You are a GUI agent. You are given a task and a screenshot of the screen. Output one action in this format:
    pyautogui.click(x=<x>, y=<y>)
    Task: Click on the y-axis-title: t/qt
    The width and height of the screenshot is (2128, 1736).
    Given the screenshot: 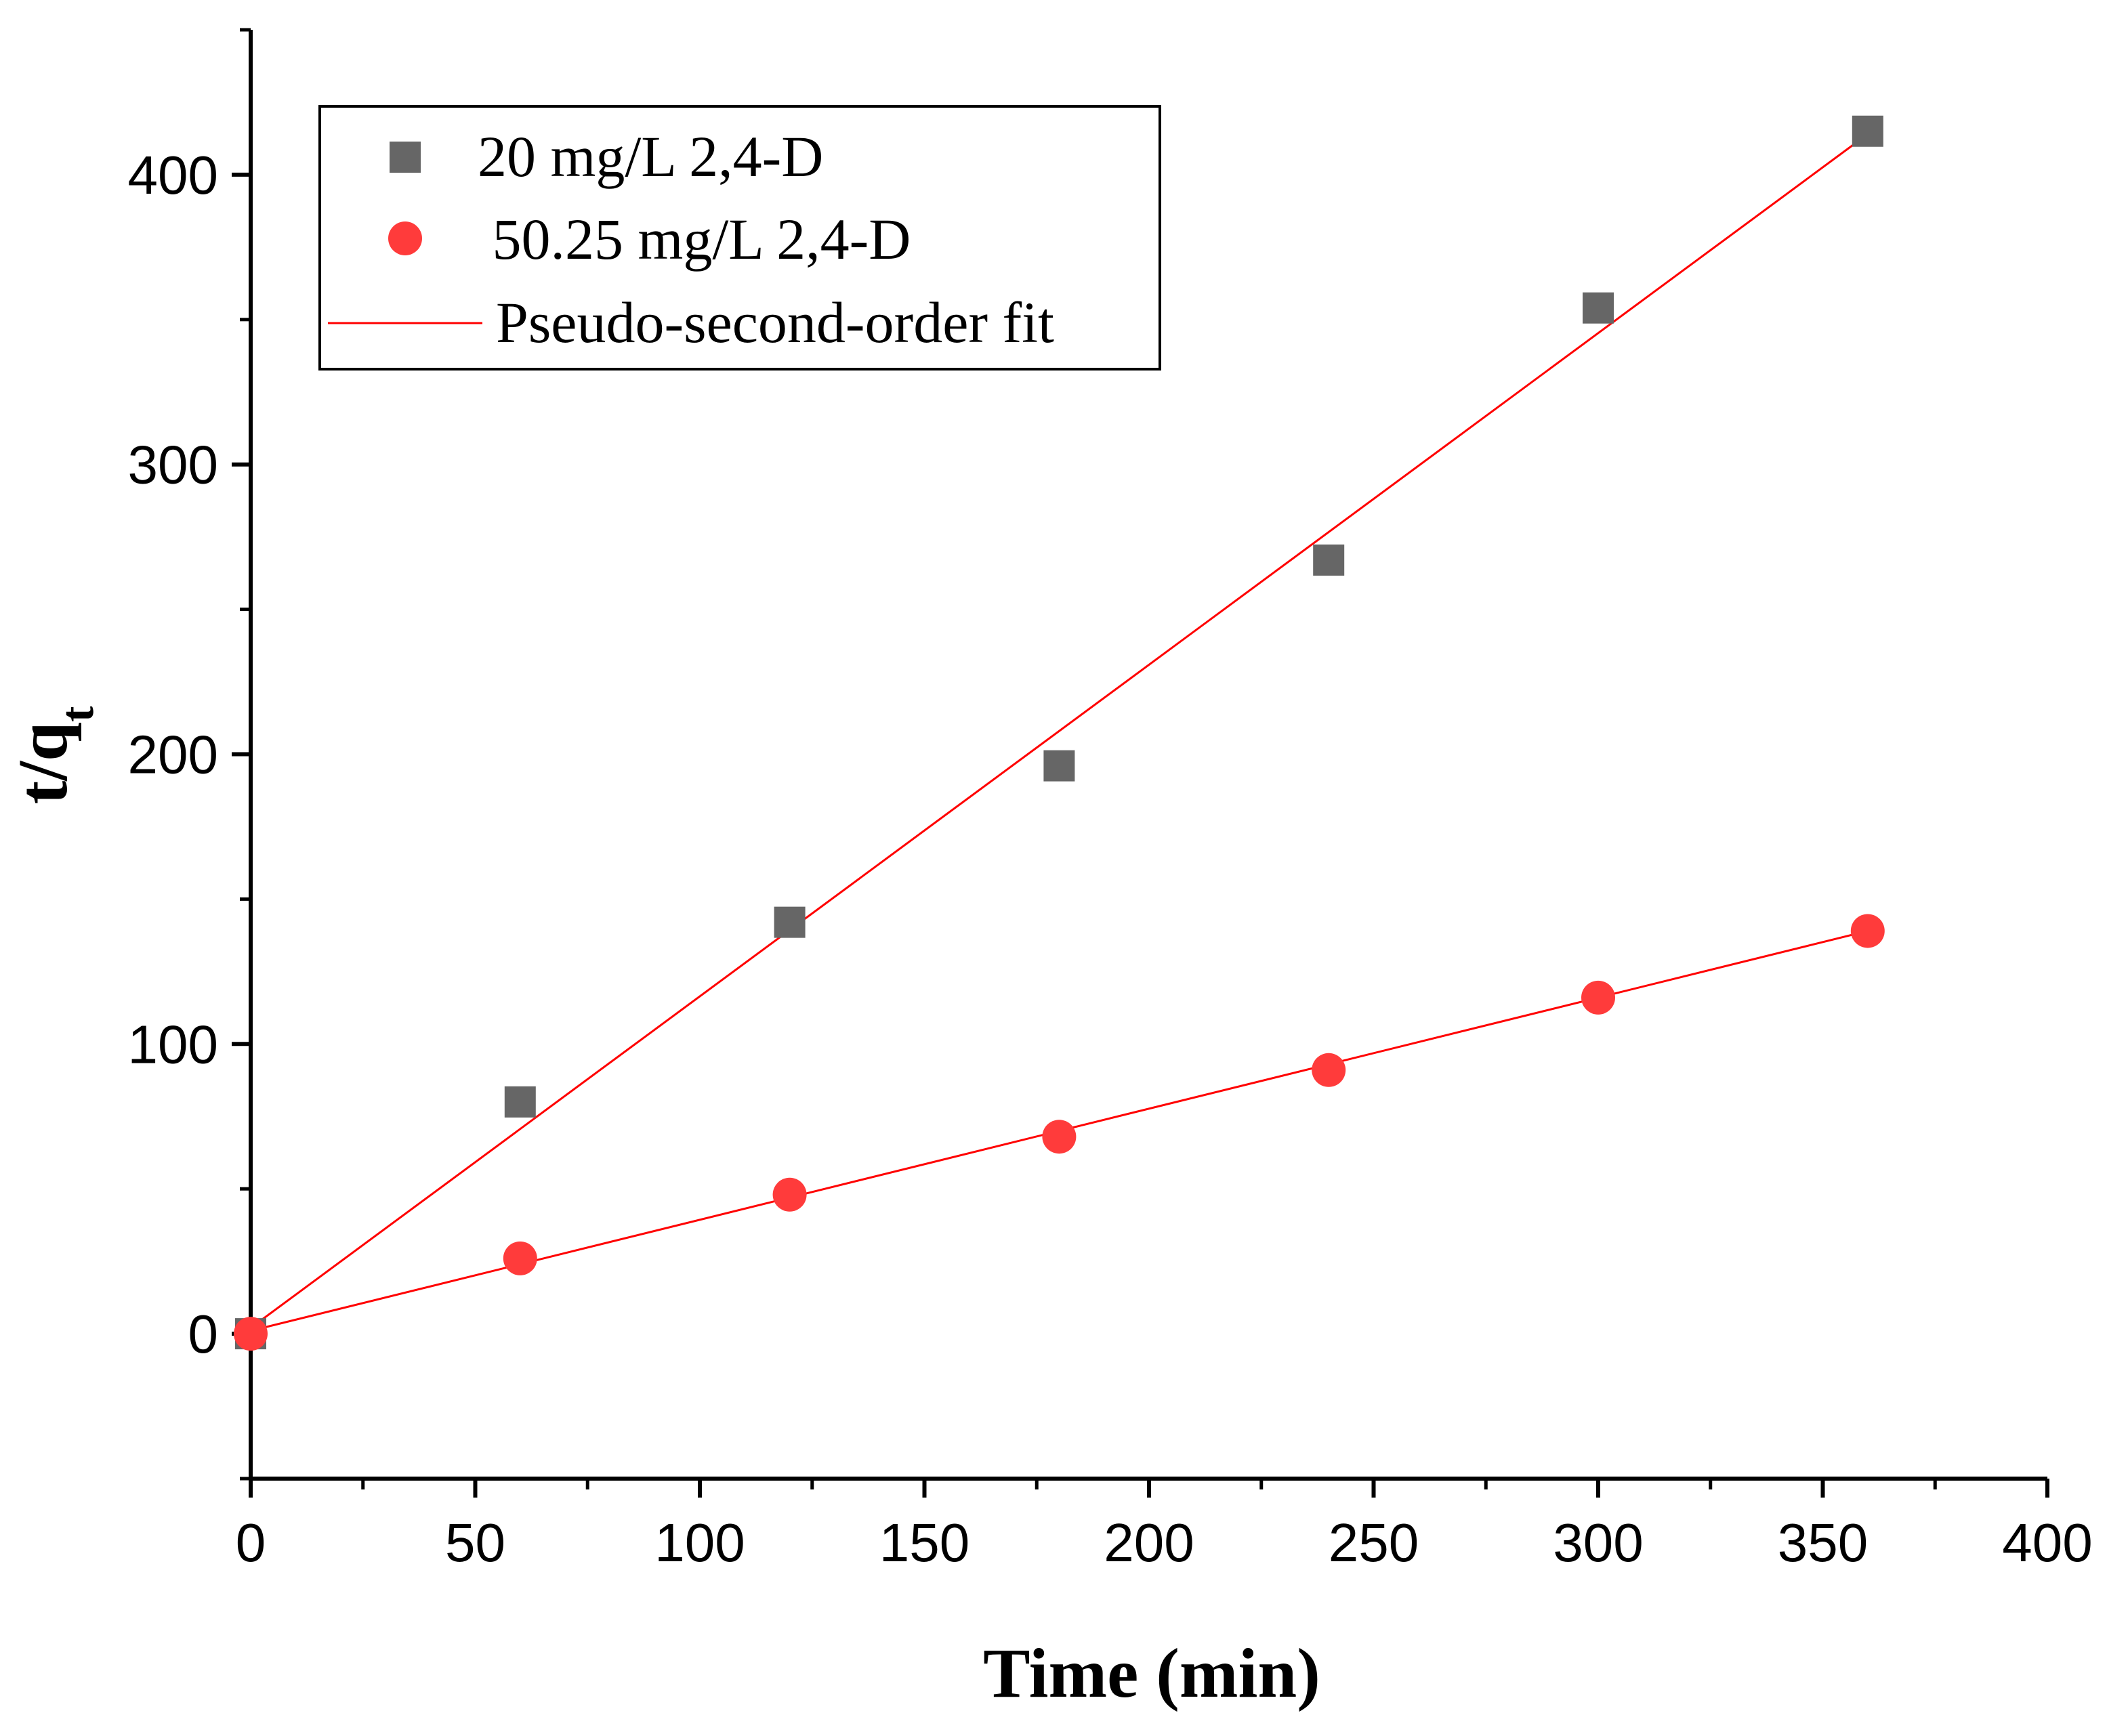 What is the action you would take?
    pyautogui.click(x=54, y=755)
    